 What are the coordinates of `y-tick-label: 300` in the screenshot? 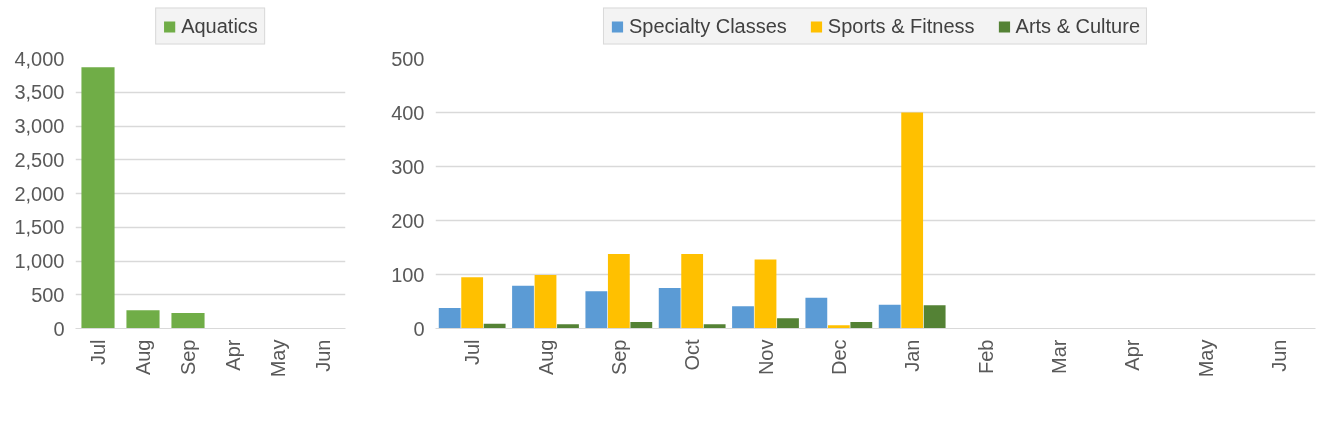 It's located at (408, 166).